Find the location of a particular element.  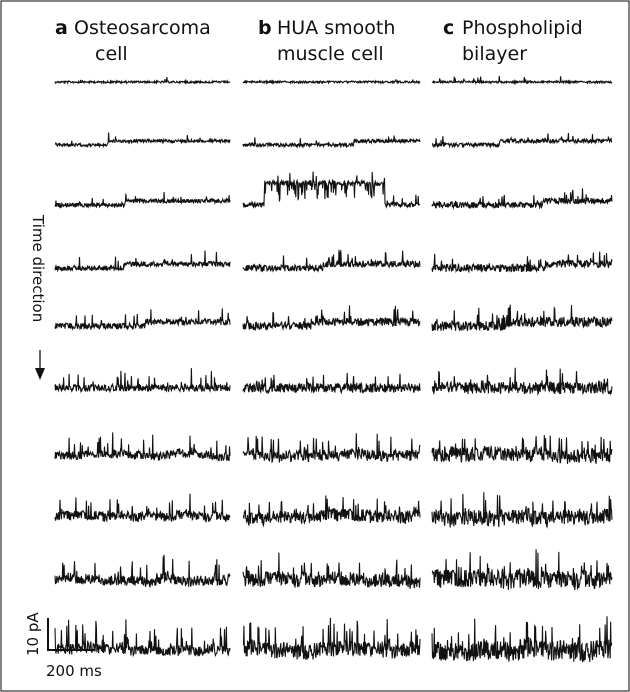

panel-title: bilayer is located at coordinates (494, 54).